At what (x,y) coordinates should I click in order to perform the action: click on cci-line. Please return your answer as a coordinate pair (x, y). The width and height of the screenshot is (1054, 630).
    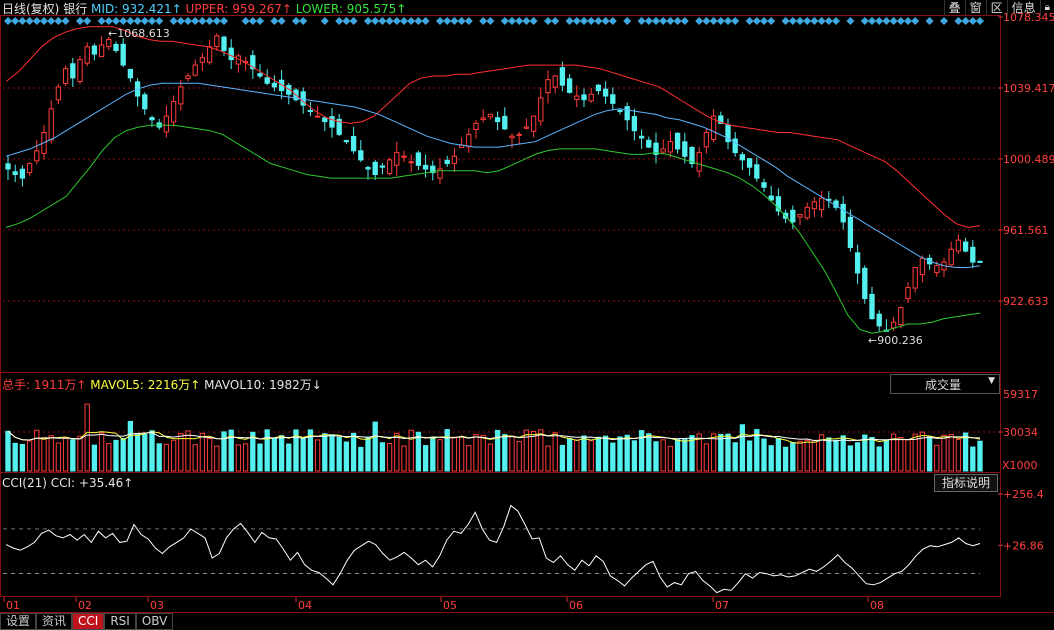
    Looking at the image, I should click on (493, 549).